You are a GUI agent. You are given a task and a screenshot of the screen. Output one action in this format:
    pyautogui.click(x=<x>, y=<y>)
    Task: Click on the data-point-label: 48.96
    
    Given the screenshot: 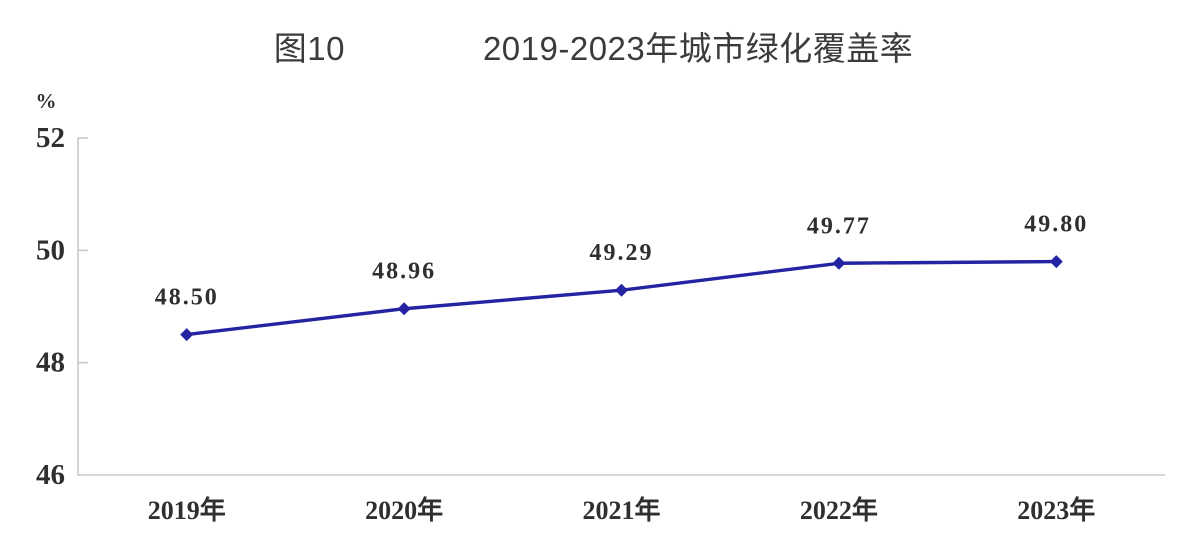 What is the action you would take?
    pyautogui.click(x=404, y=272)
    